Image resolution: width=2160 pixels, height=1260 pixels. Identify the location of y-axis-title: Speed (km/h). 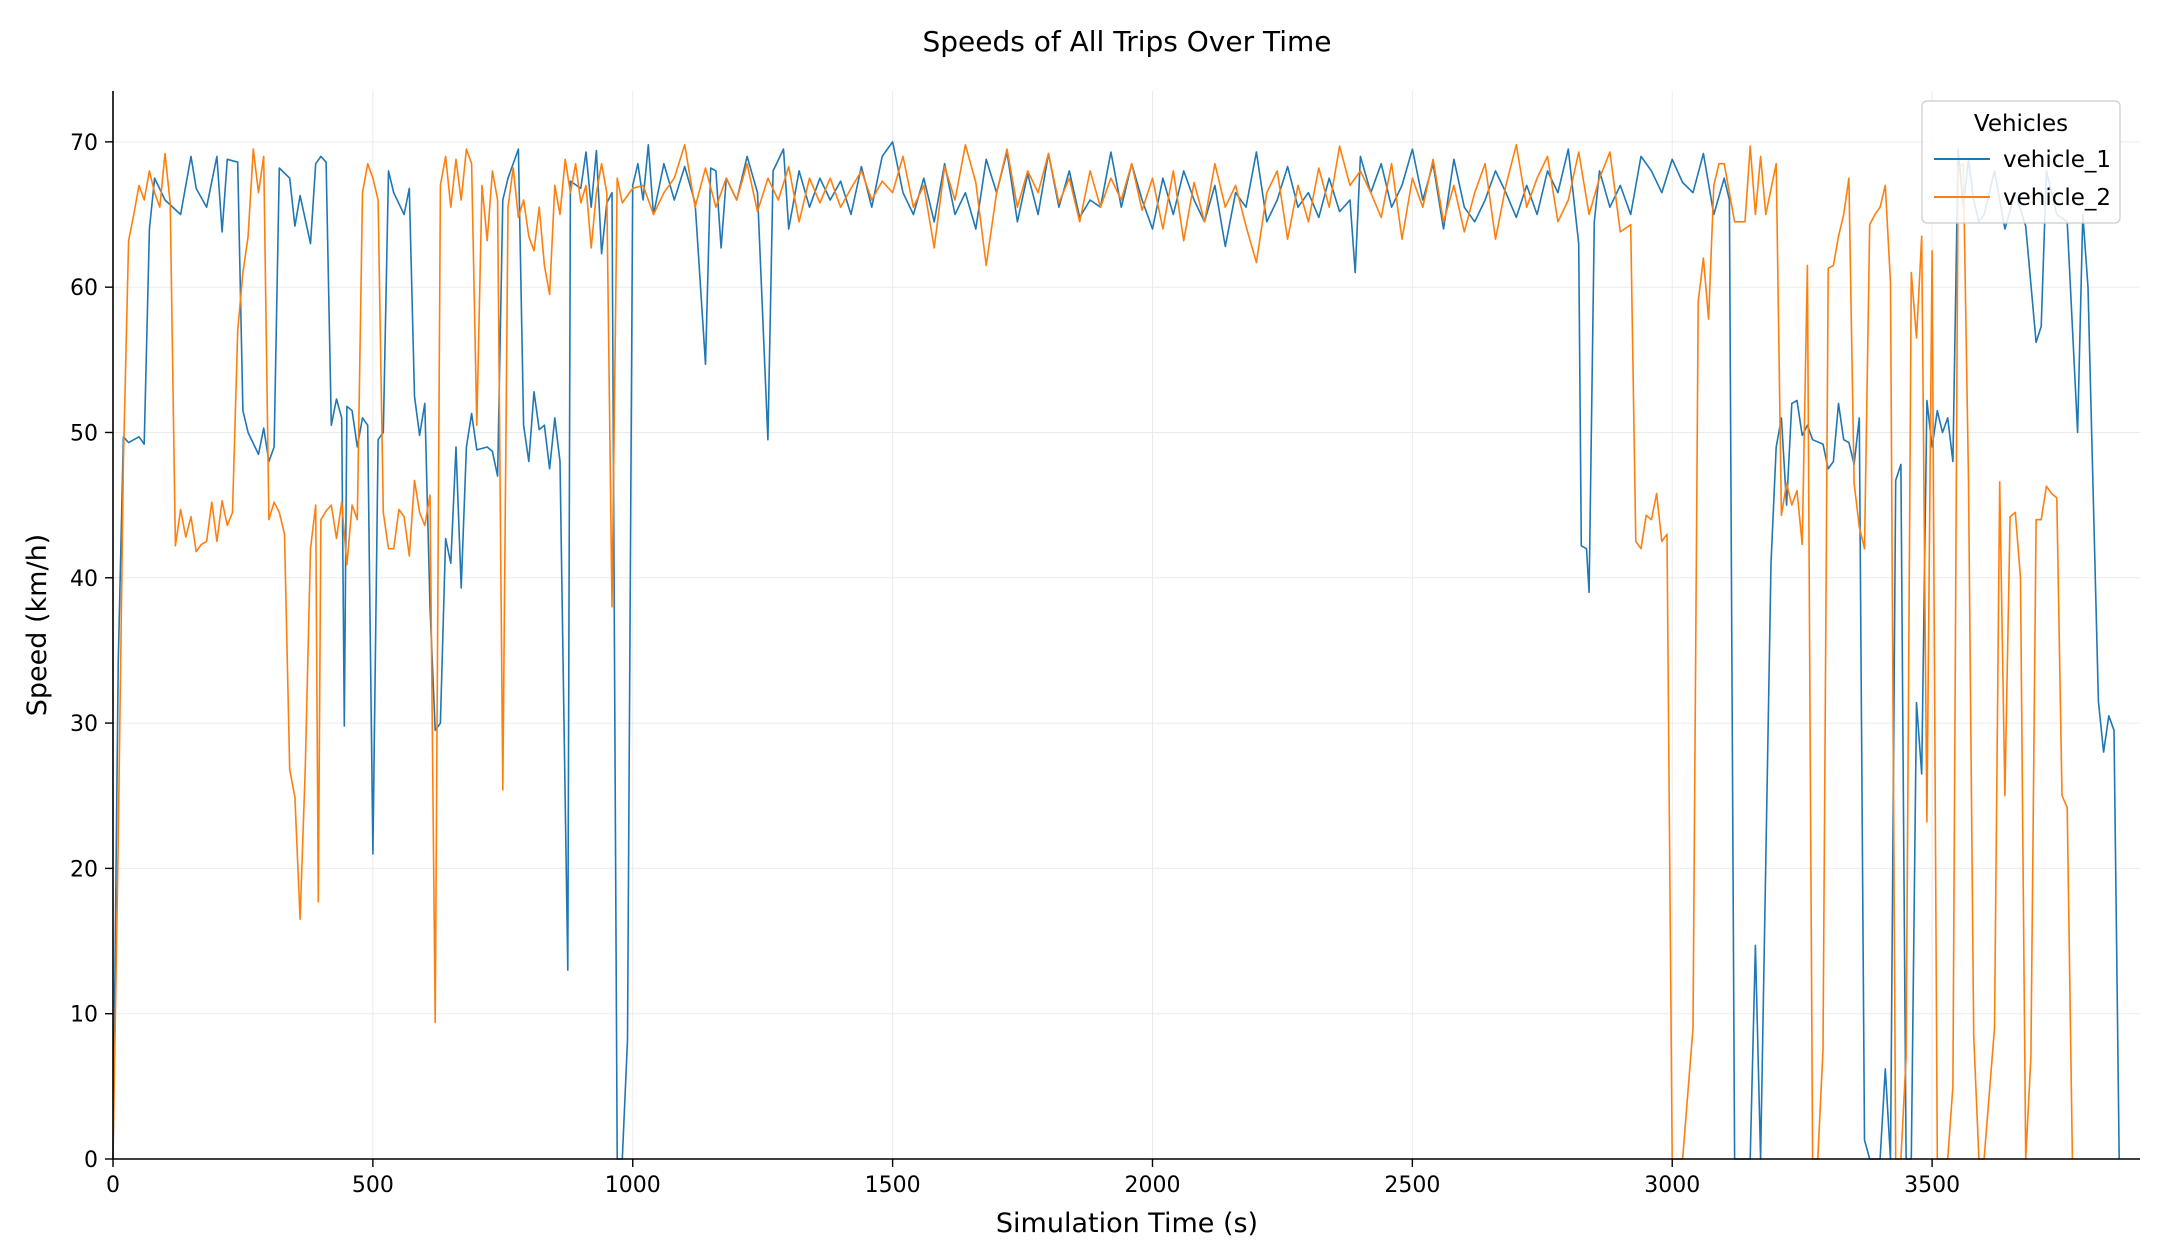
(37, 625).